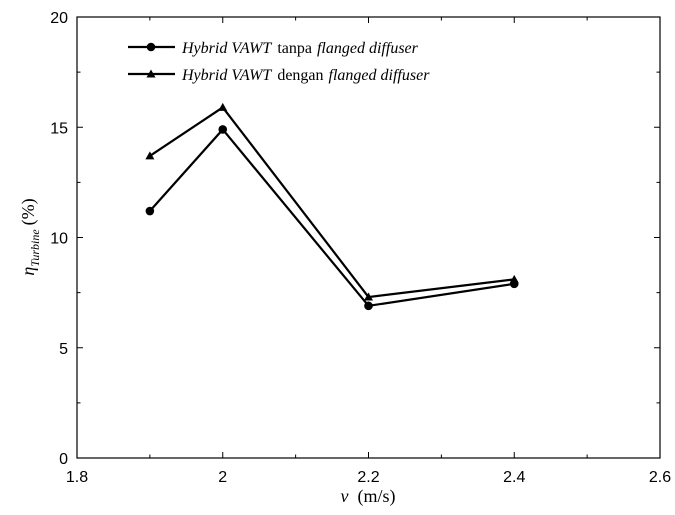  Describe the element at coordinates (59, 128) in the screenshot. I see `y-tick-label: 15` at that location.